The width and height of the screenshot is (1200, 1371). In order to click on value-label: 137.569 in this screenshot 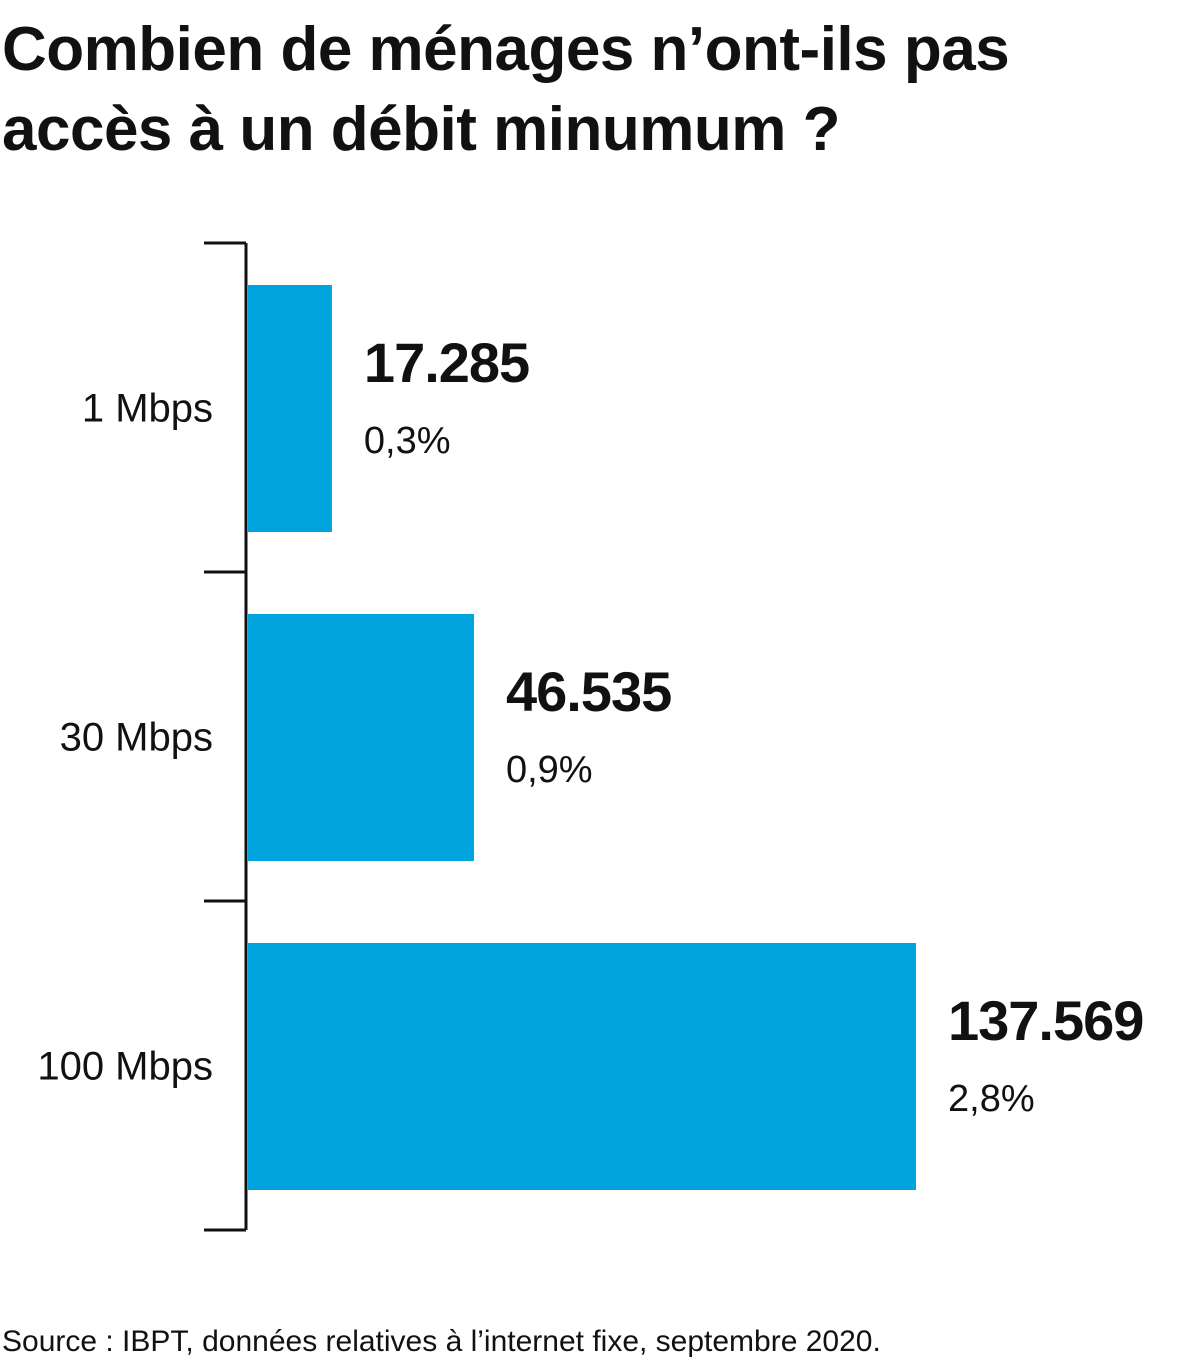, I will do `click(1045, 1020)`.